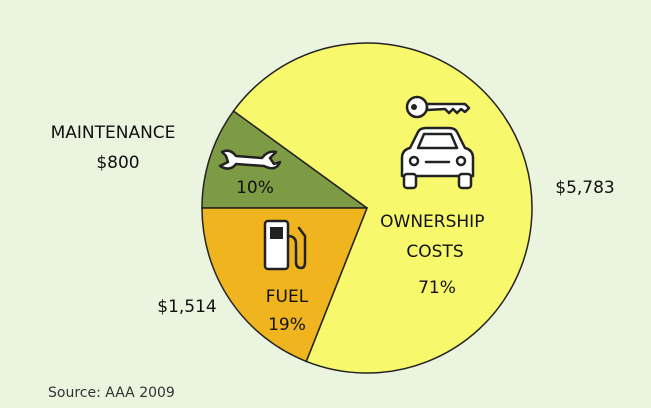 The image size is (651, 408). Describe the element at coordinates (117, 163) in the screenshot. I see `amount-label: $800` at that location.